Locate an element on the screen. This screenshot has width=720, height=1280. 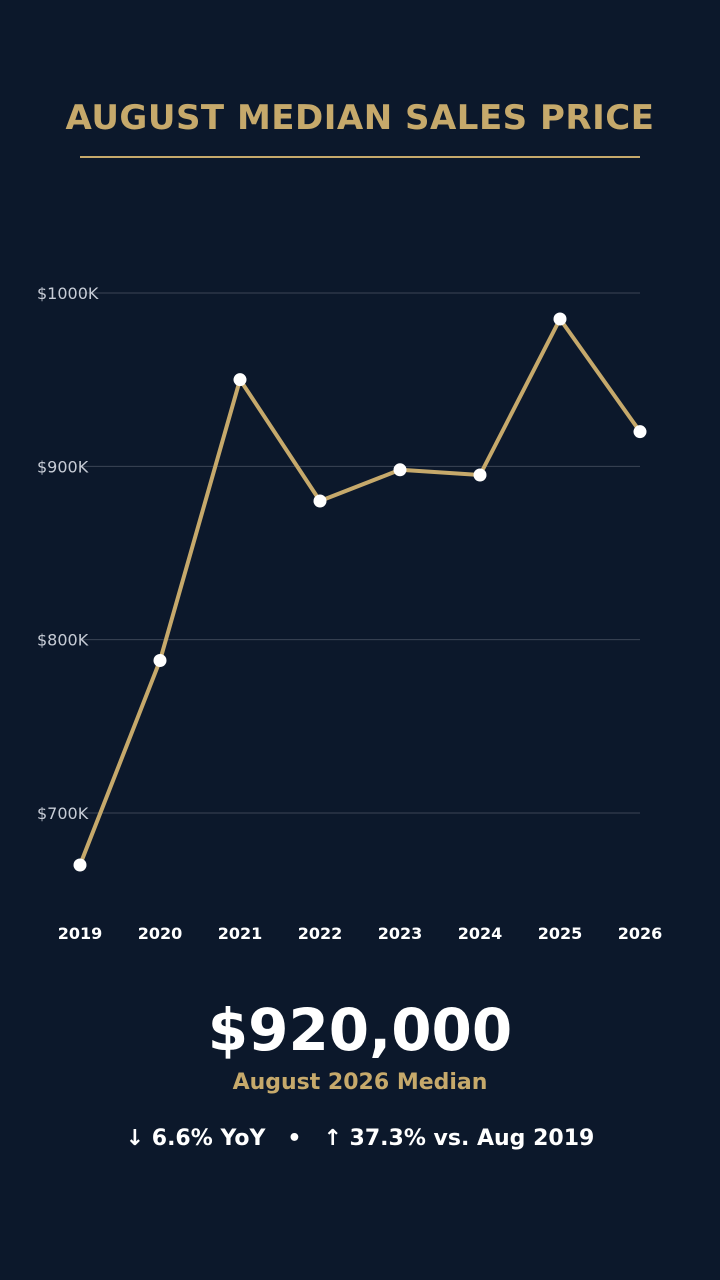
yoy-change: ↓ 6.6% YoY is located at coordinates (195, 1138).